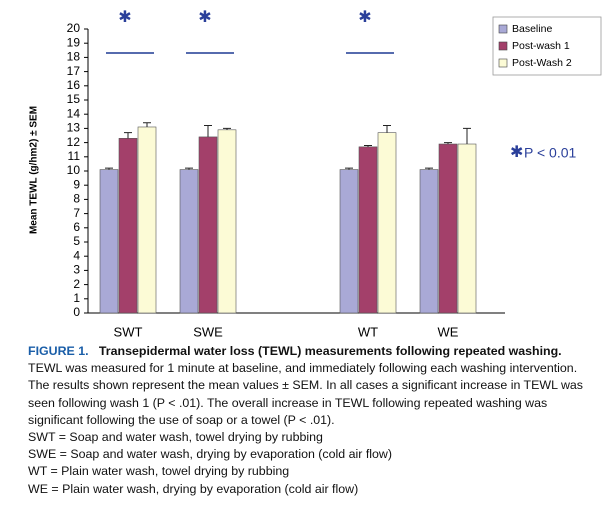 Image resolution: width=610 pixels, height=528 pixels. What do you see at coordinates (74, 42) in the screenshot?
I see `y-tick-label: 19` at bounding box center [74, 42].